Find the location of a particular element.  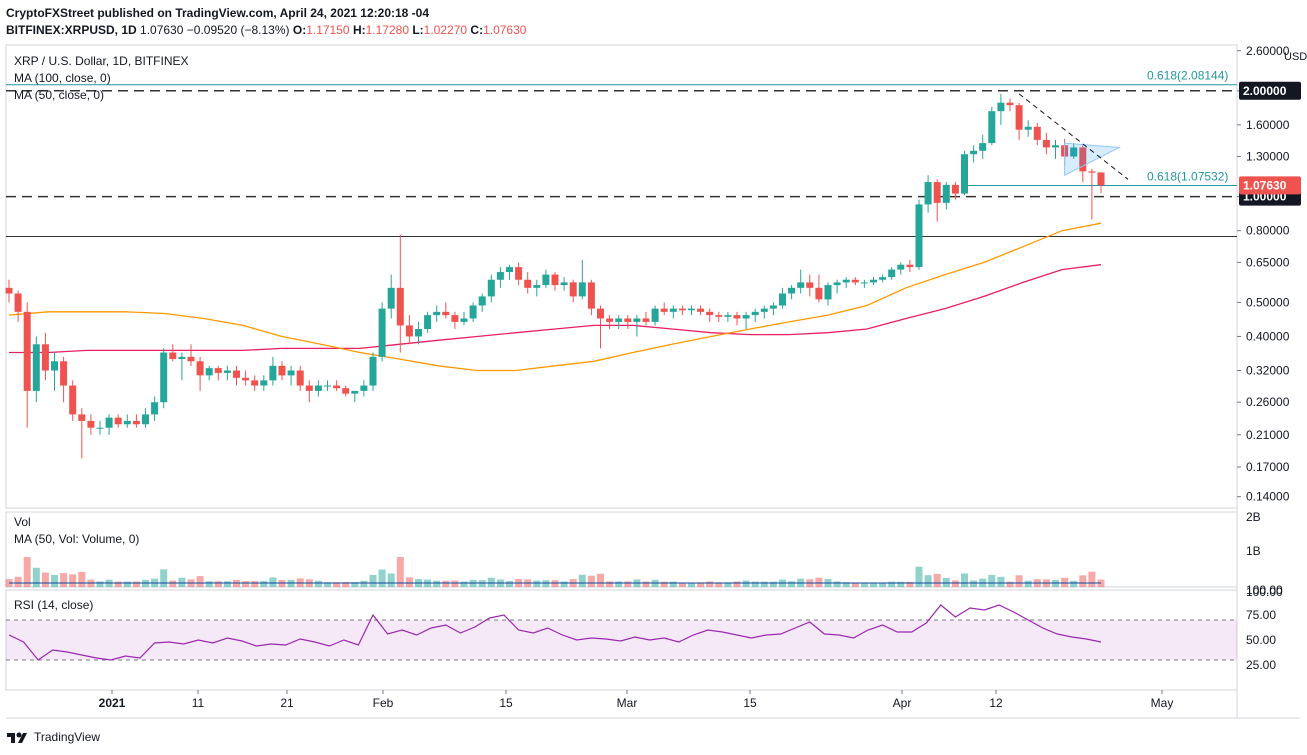

x-tick-label: 12 is located at coordinates (996, 703).